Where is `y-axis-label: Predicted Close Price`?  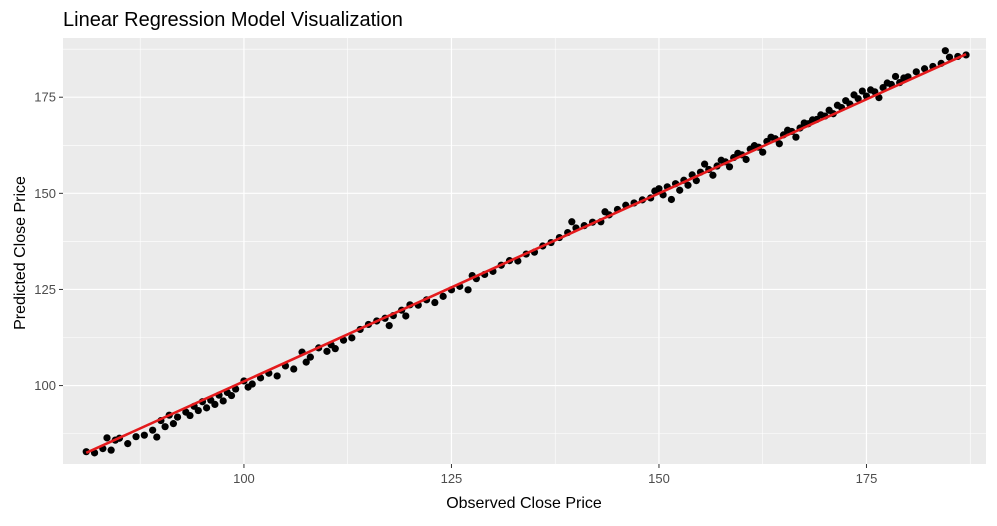
y-axis-label: Predicted Close Price is located at coordinates (20, 253).